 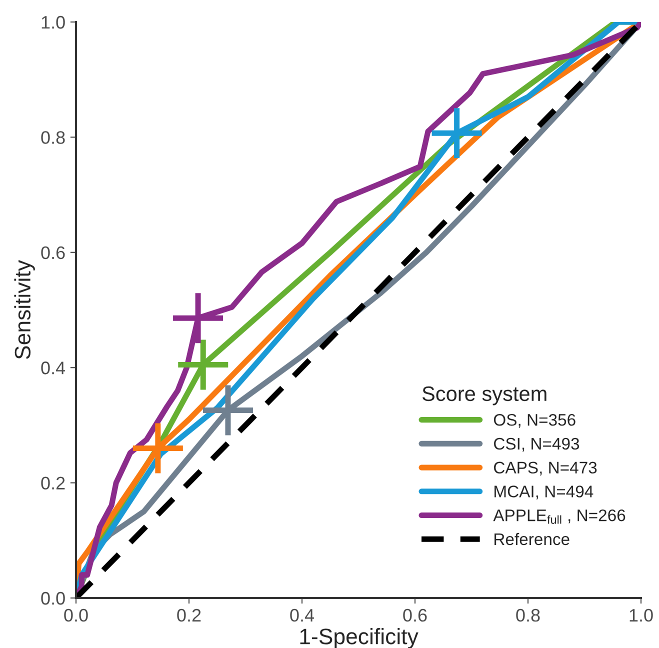 I want to click on legend-label: OS, N=356, so click(x=535, y=421).